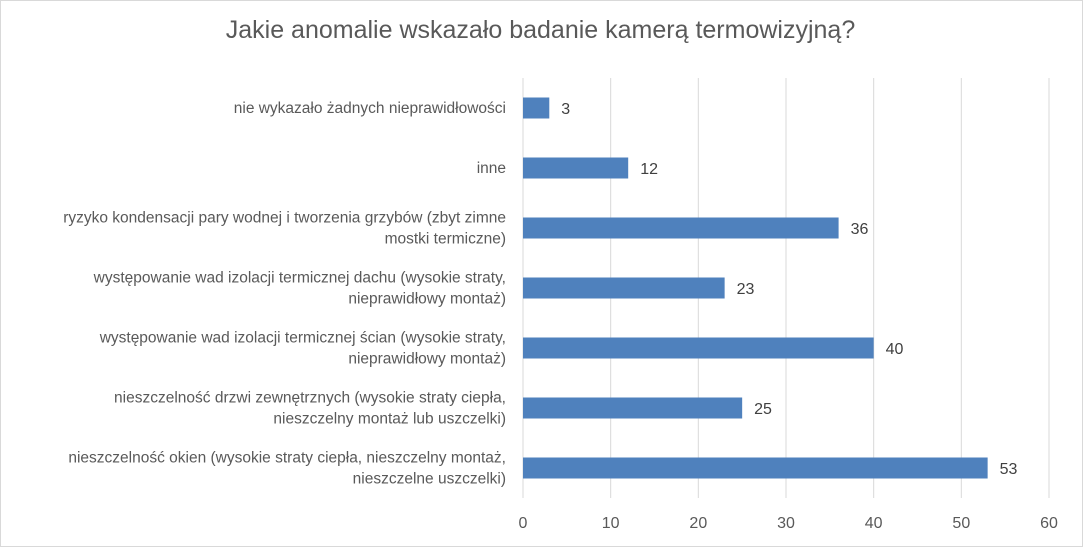 This screenshot has height=547, width=1083. What do you see at coordinates (763, 409) in the screenshot?
I see `data-label: 25` at bounding box center [763, 409].